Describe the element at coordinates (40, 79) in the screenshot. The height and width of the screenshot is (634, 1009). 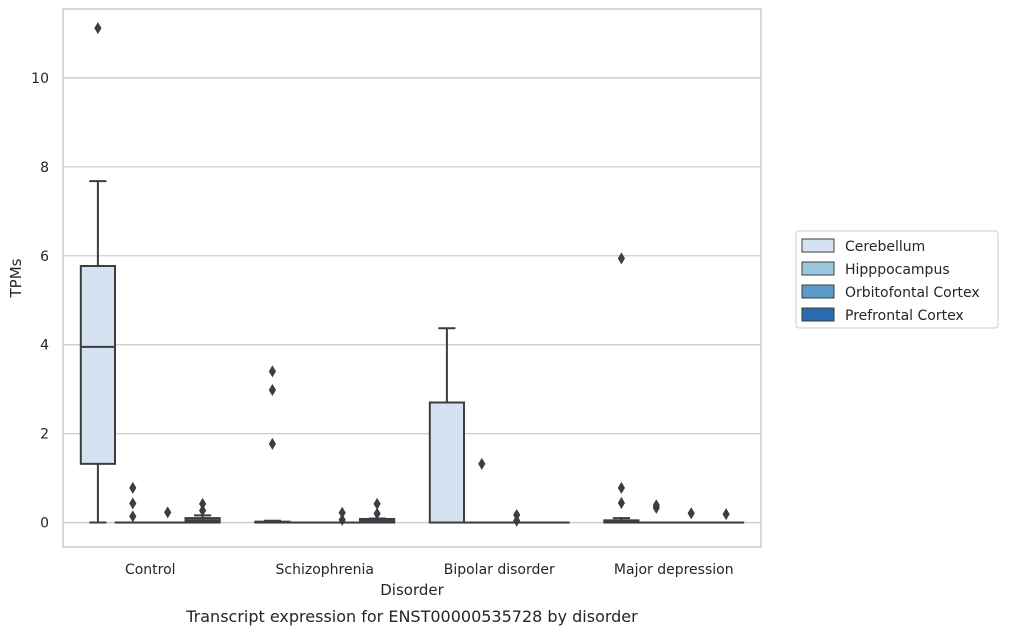
I see `y-tick-label: 10` at that location.